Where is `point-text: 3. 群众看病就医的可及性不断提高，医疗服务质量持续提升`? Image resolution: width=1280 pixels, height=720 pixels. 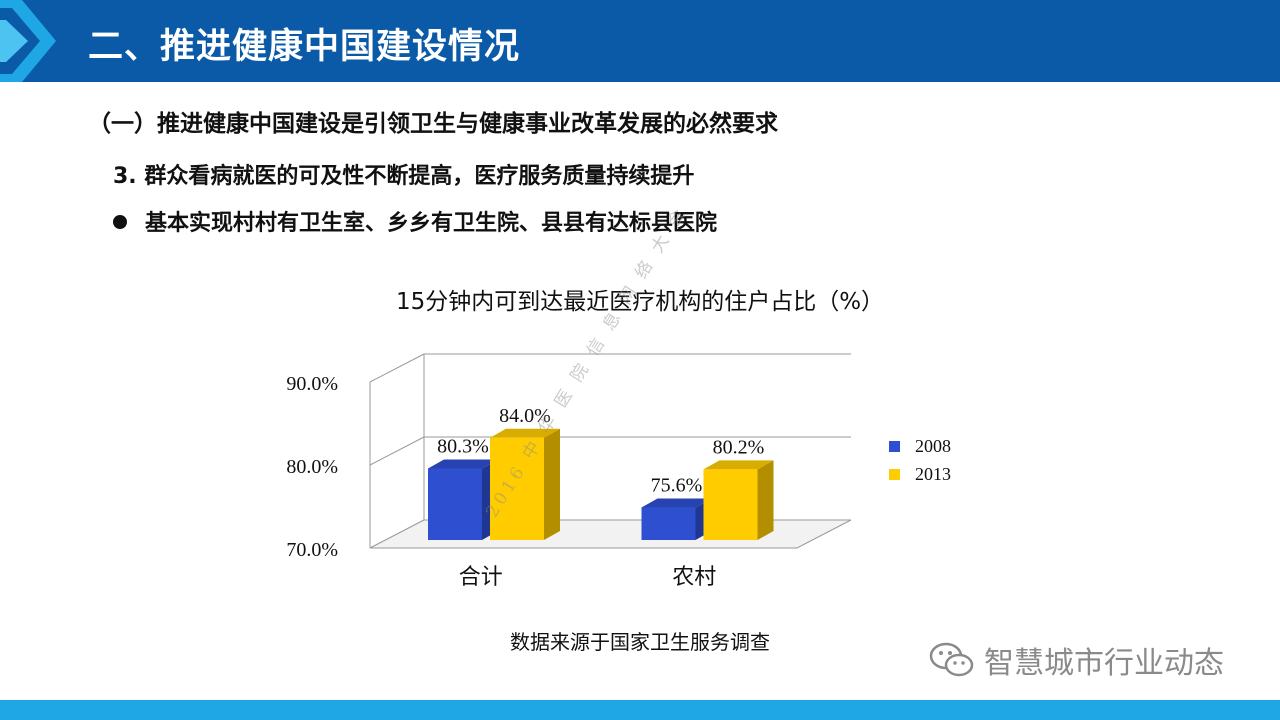
point-text: 3. 群众看病就医的可及性不断提高，医疗服务质量持续提升 is located at coordinates (404, 176).